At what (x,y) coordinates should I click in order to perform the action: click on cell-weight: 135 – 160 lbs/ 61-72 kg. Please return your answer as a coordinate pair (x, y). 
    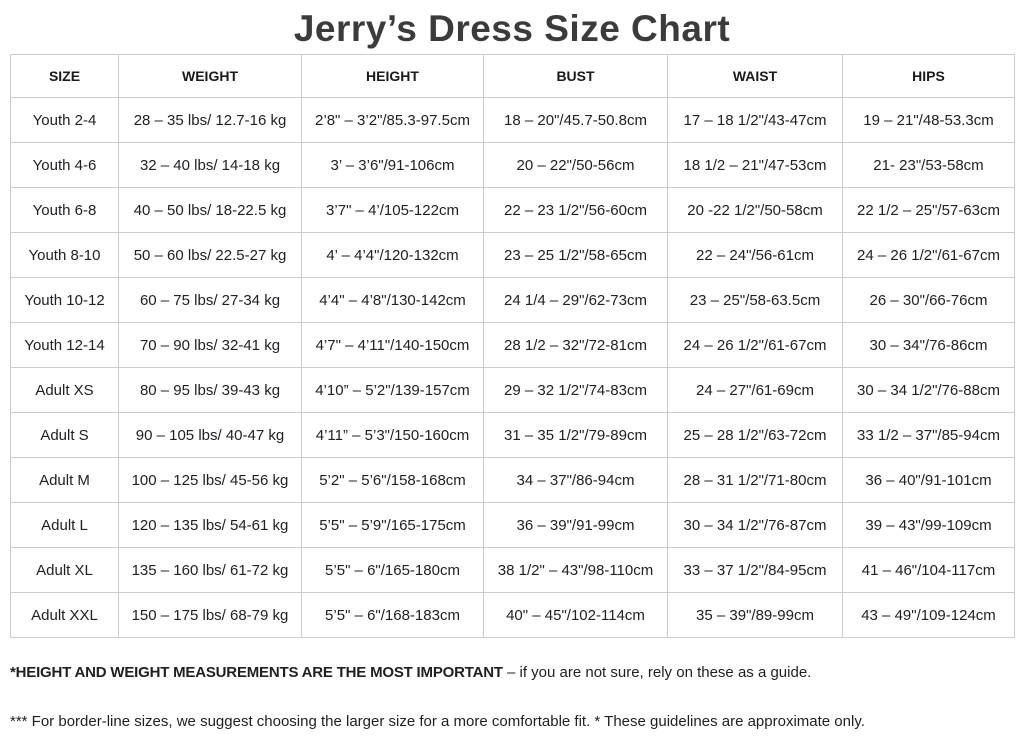
    Looking at the image, I should click on (210, 570).